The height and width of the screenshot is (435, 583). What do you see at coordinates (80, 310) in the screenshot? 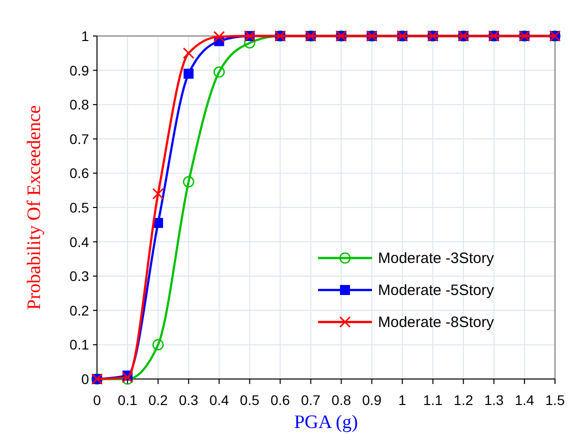
I see `y-tick-label: 0.2` at bounding box center [80, 310].